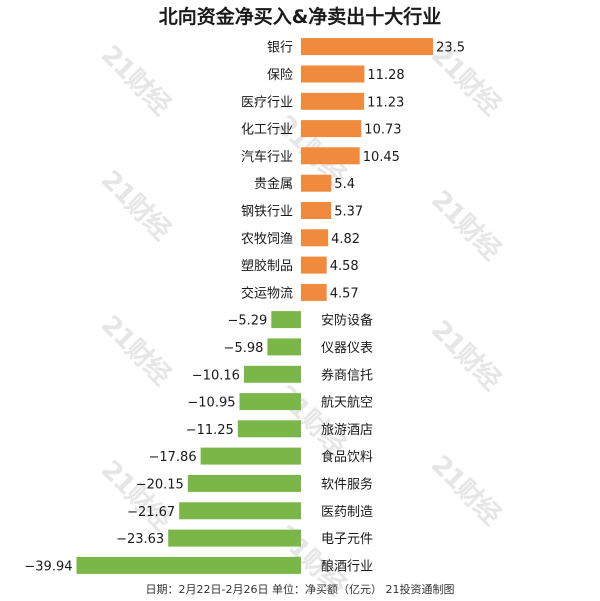 Image resolution: width=600 pixels, height=601 pixels. Describe the element at coordinates (267, 212) in the screenshot. I see `category-label: 钢铁行业` at that location.